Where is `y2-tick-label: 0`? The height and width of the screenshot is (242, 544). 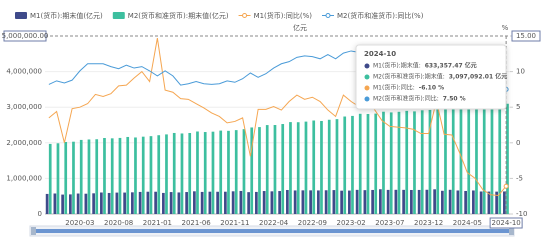 y2-tick-label: 0 is located at coordinates (518, 143).